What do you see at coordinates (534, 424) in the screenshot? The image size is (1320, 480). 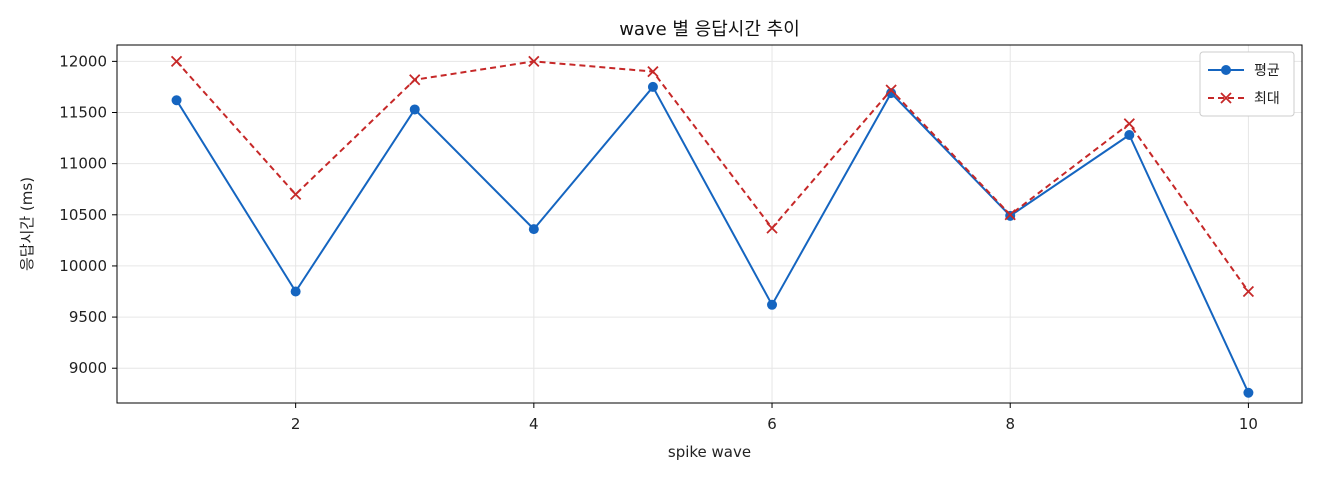 I see `x-tick-label: 4` at bounding box center [534, 424].